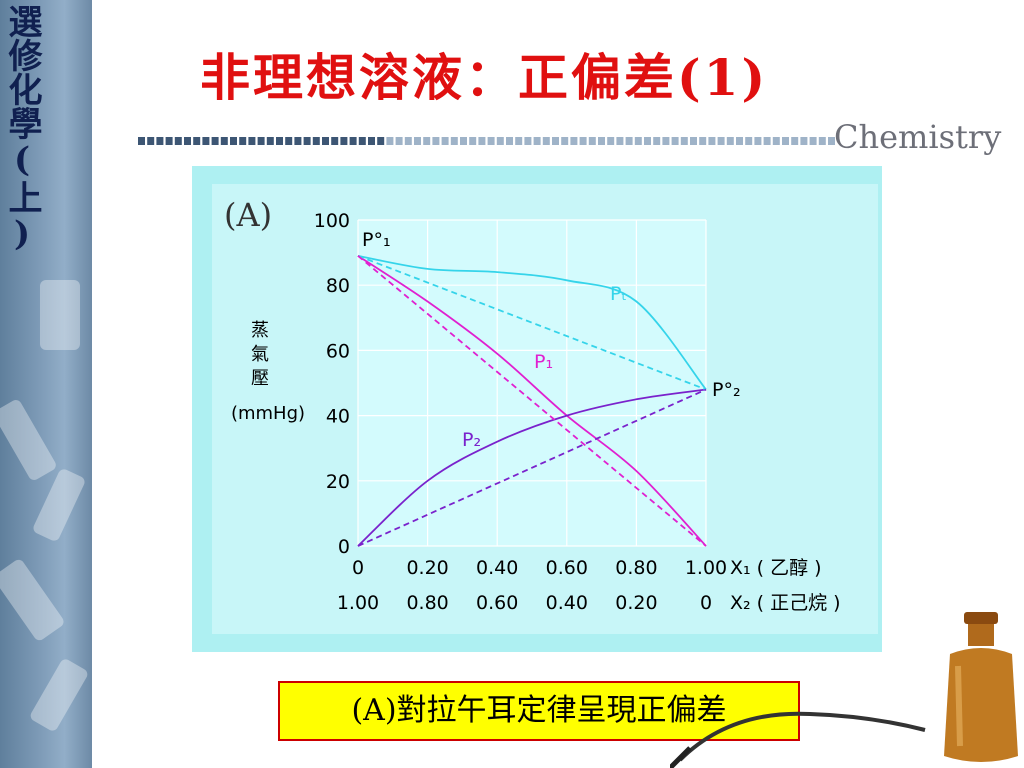  Describe the element at coordinates (260, 330) in the screenshot. I see `y-axis-label-char: 蒸` at that location.